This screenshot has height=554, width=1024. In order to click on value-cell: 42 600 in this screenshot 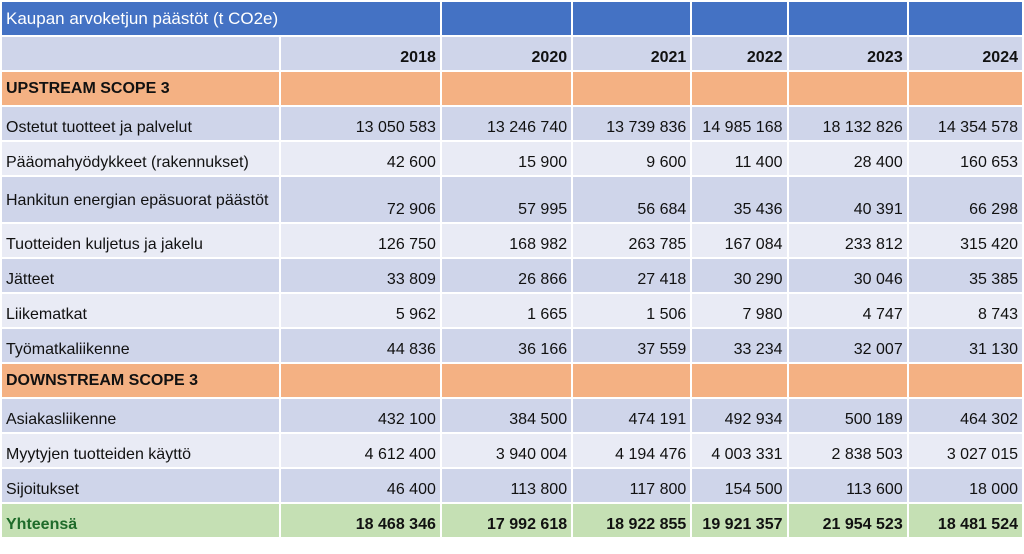, I will do `click(360, 158)`.